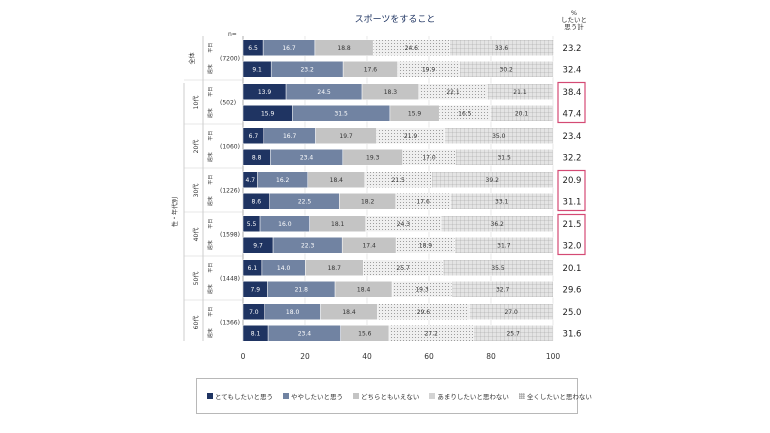  What do you see at coordinates (572, 246) in the screenshot?
I see `total-value: 32.0` at bounding box center [572, 246].